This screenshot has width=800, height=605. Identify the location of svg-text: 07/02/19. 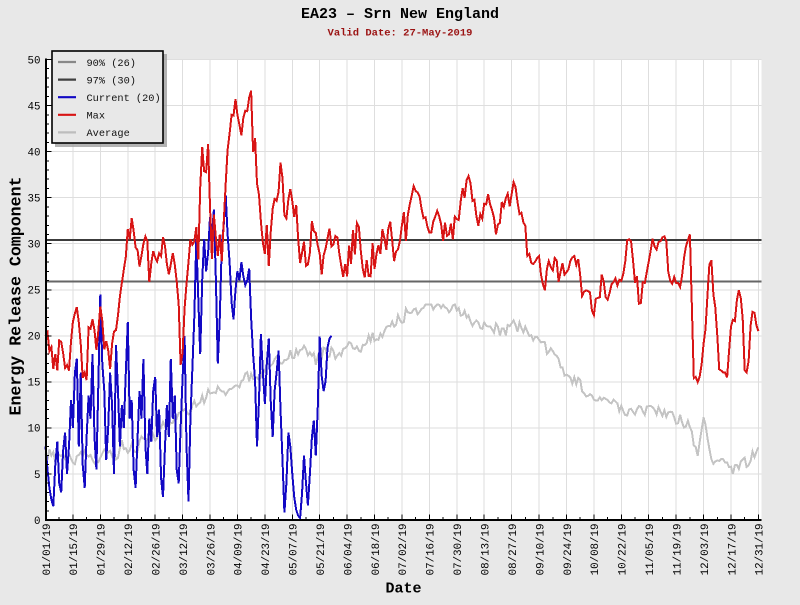
(404, 550).